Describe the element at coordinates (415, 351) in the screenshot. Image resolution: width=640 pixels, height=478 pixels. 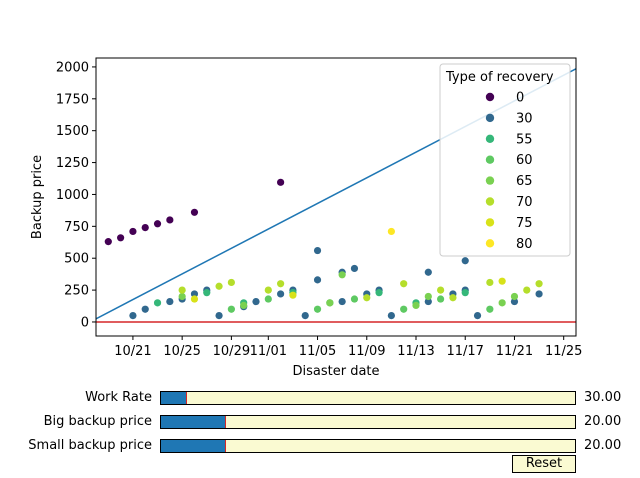
I see `x-tick-label: 11/13` at that location.